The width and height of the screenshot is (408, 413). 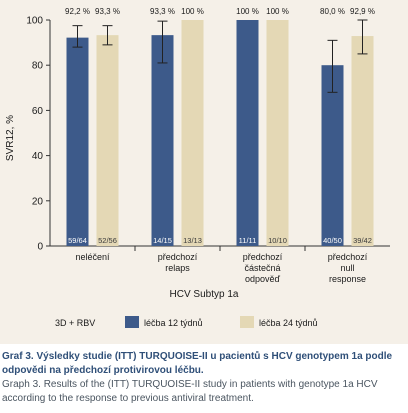 What do you see at coordinates (38, 66) in the screenshot?
I see `y-tick-label: 80` at bounding box center [38, 66].